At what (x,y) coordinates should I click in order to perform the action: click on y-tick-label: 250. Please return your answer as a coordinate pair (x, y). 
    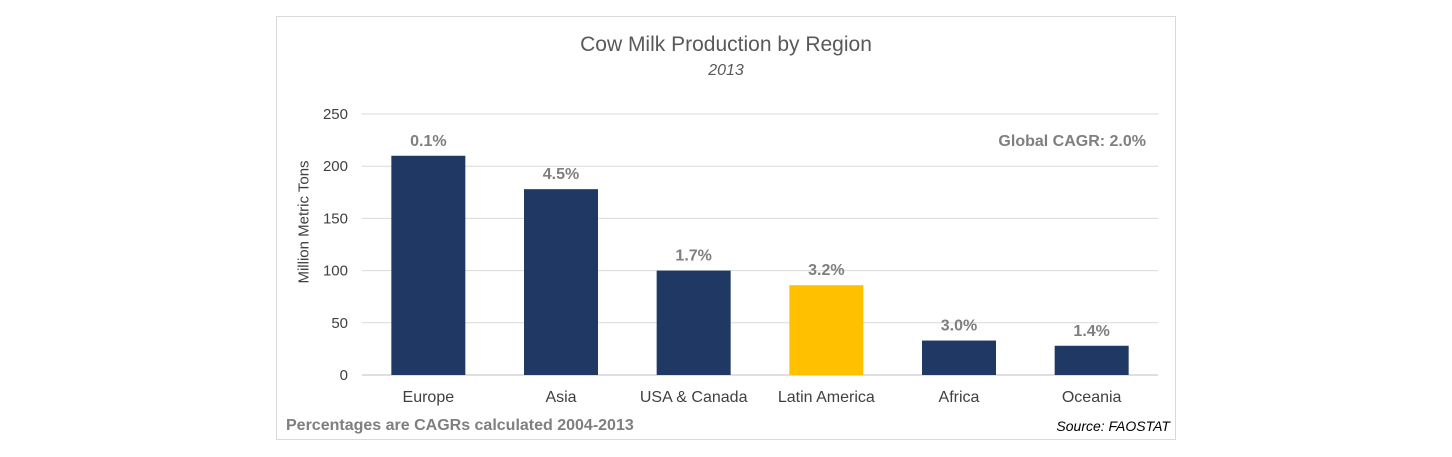
    Looking at the image, I should click on (335, 114).